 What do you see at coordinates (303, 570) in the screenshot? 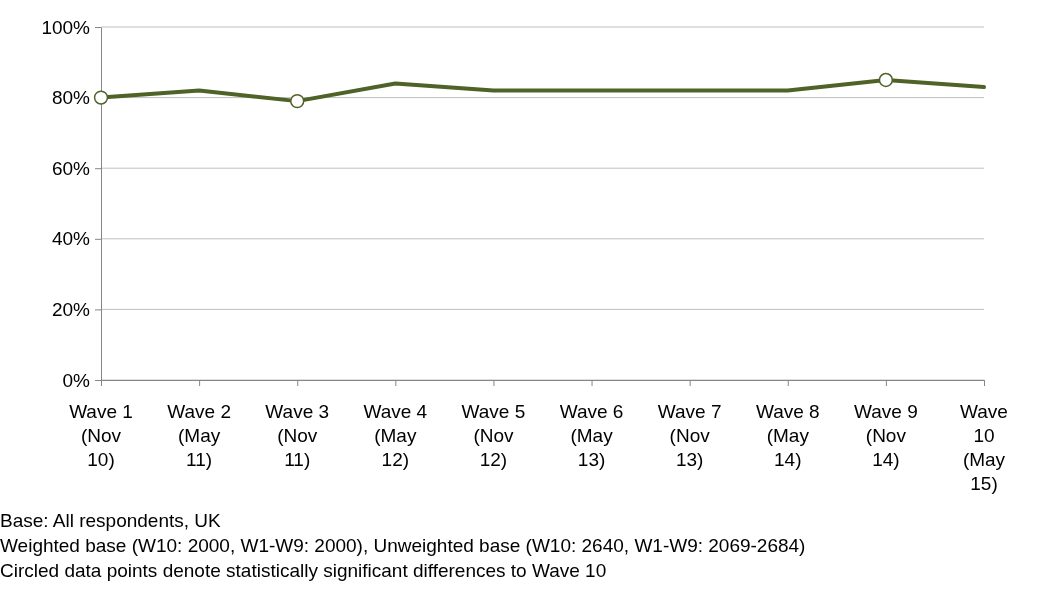
I see `text: Circled data points denote statistically significant differences to Wave 10` at bounding box center [303, 570].